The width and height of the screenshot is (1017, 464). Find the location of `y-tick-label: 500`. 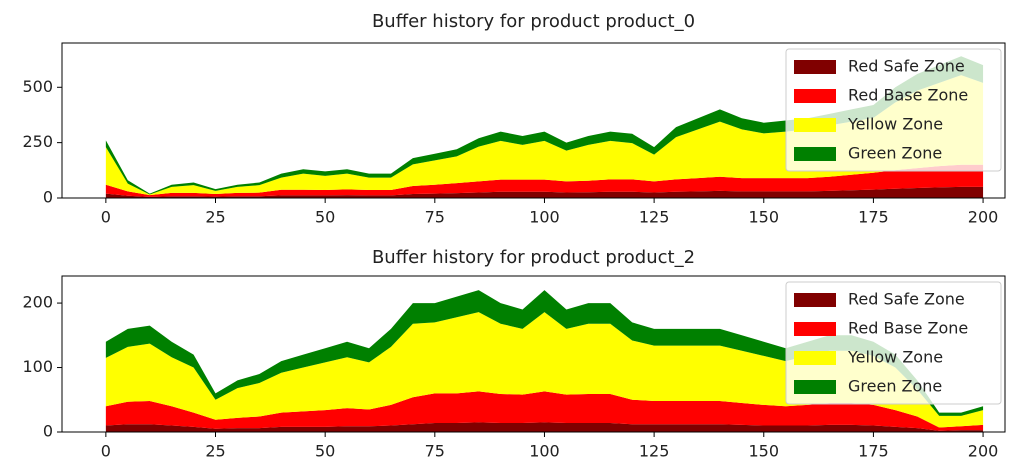

y-tick-label: 500 is located at coordinates (37, 86).